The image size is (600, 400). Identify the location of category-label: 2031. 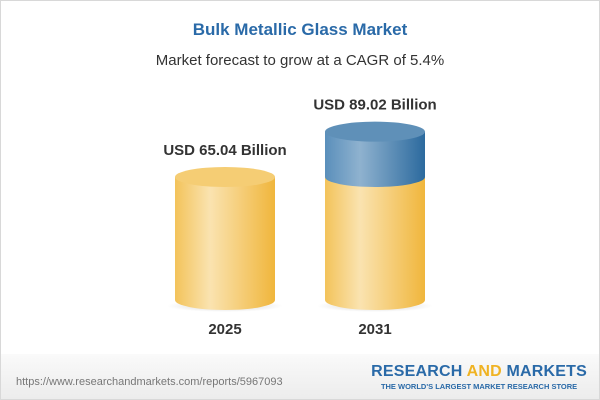
(374, 329).